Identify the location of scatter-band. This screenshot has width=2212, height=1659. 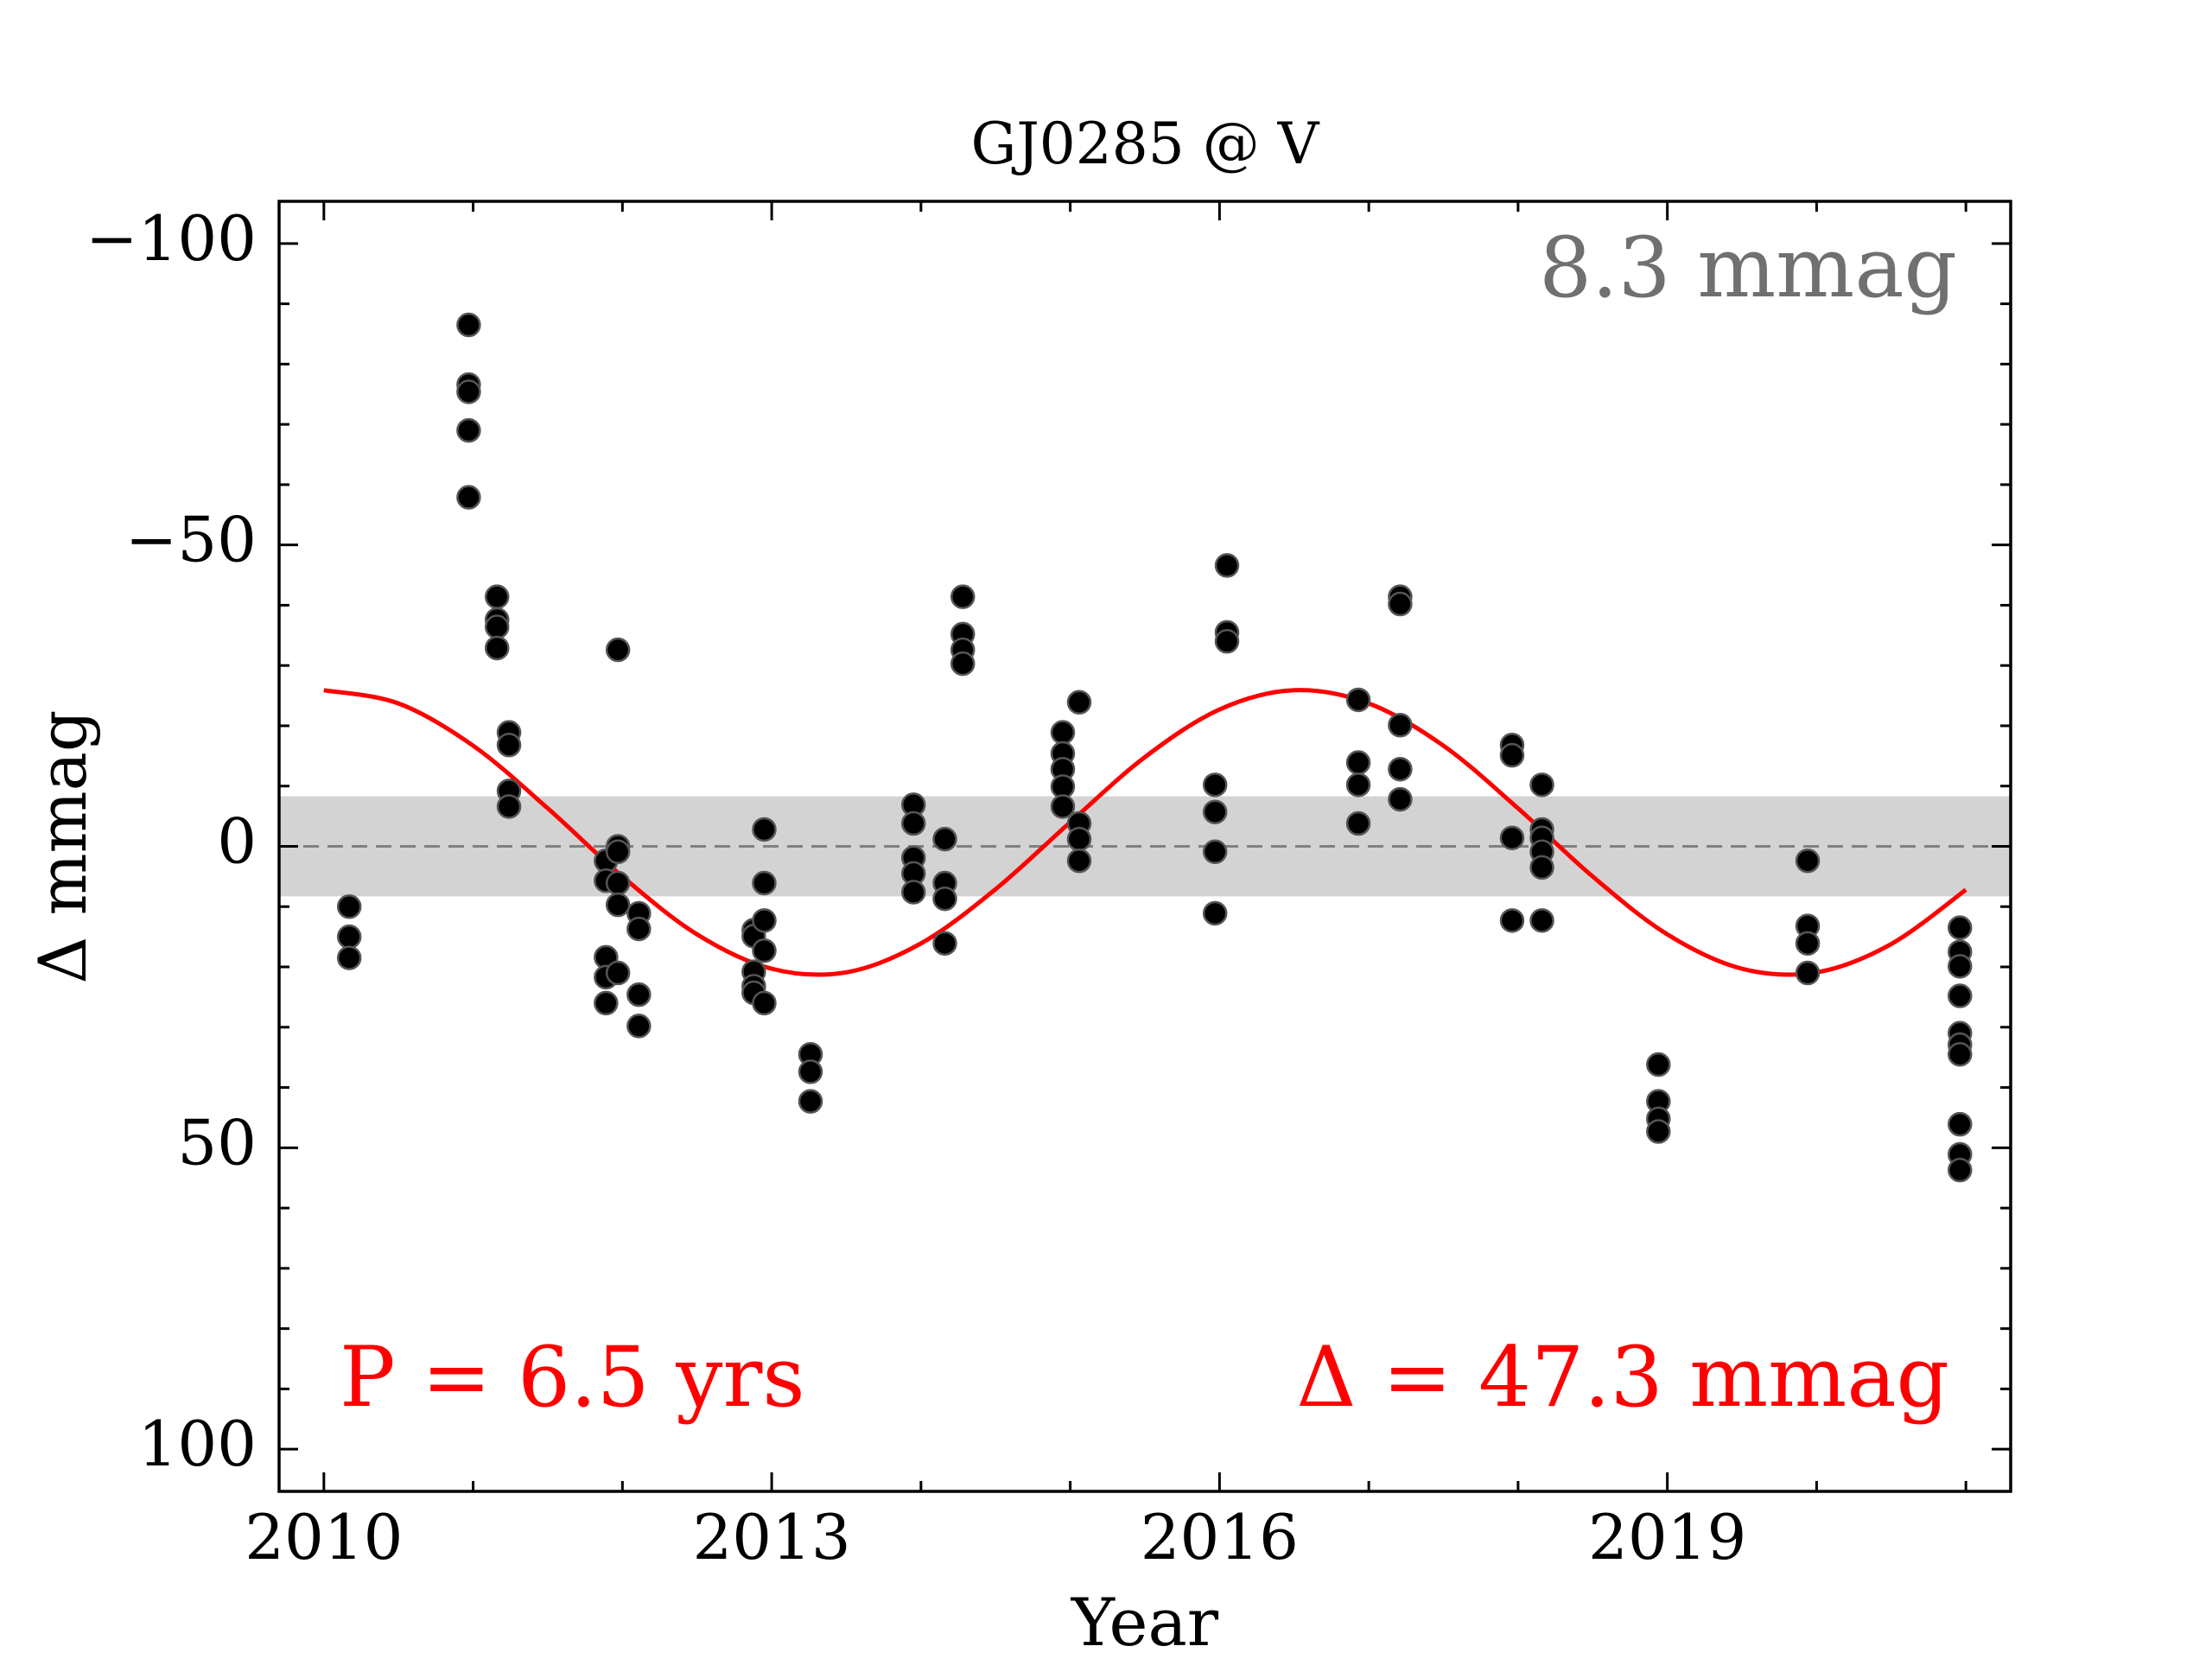
(1145, 846).